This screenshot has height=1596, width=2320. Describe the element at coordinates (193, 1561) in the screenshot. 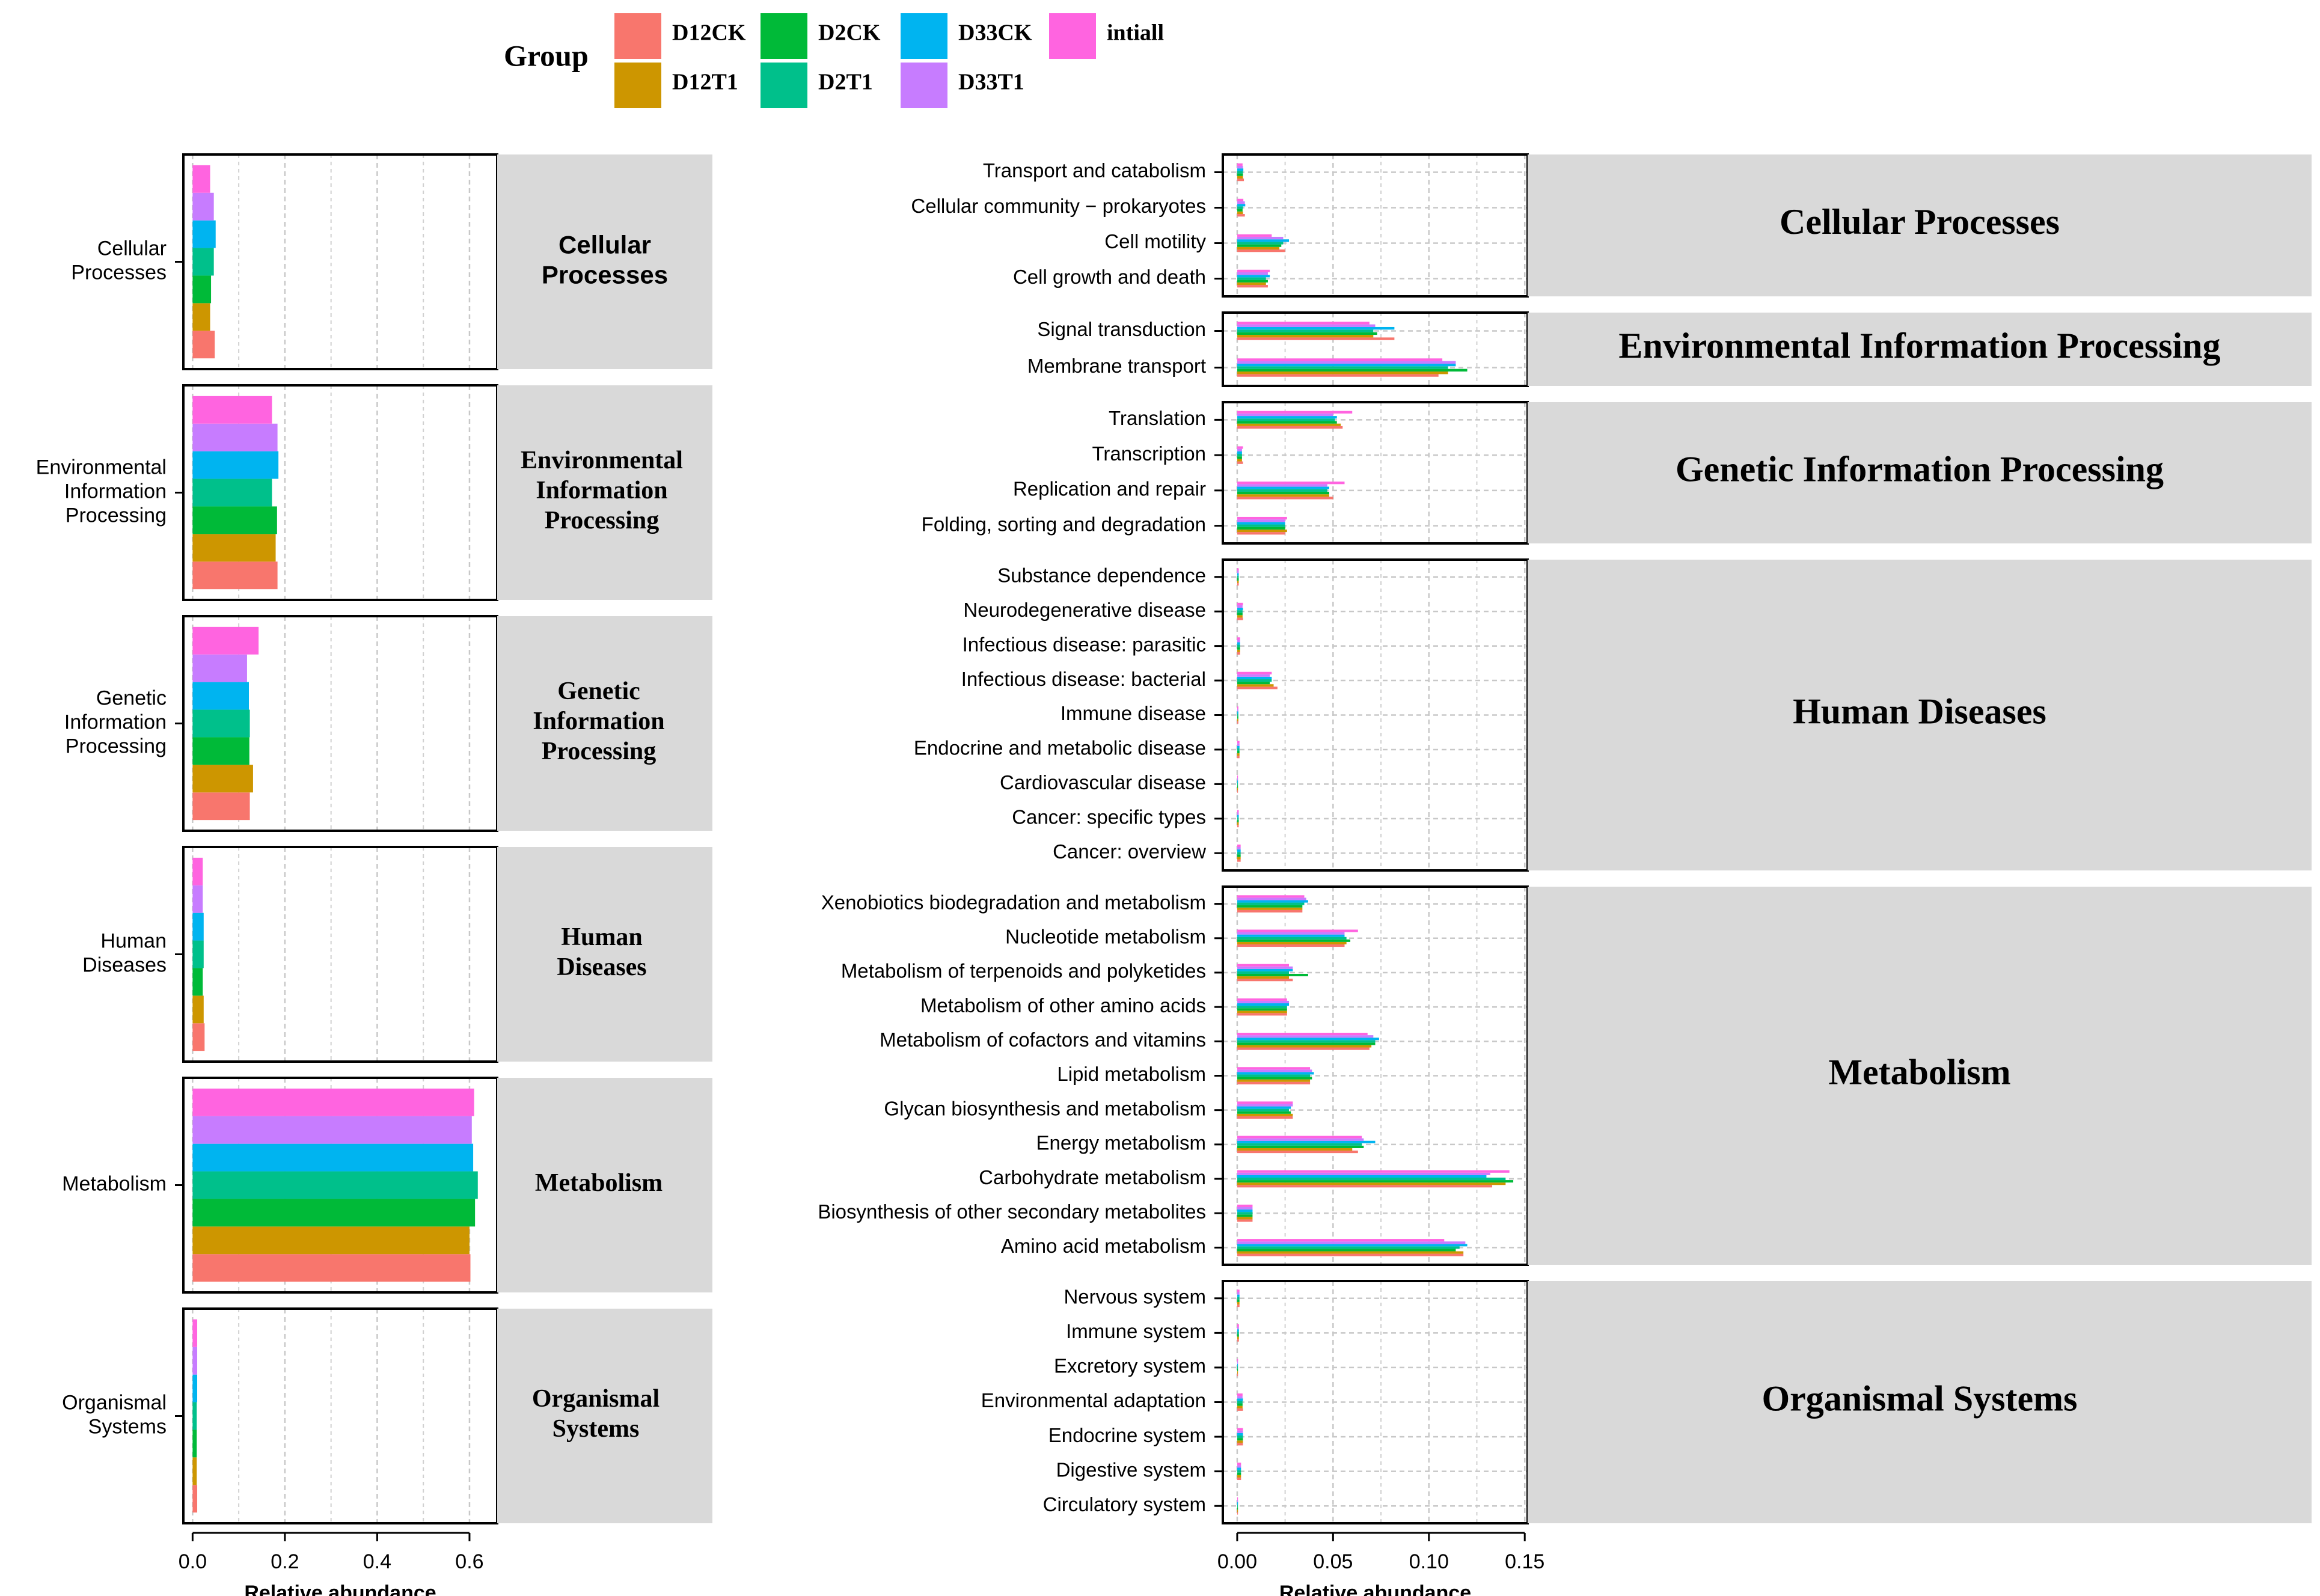

I see `x-tick-label: 0.0` at that location.